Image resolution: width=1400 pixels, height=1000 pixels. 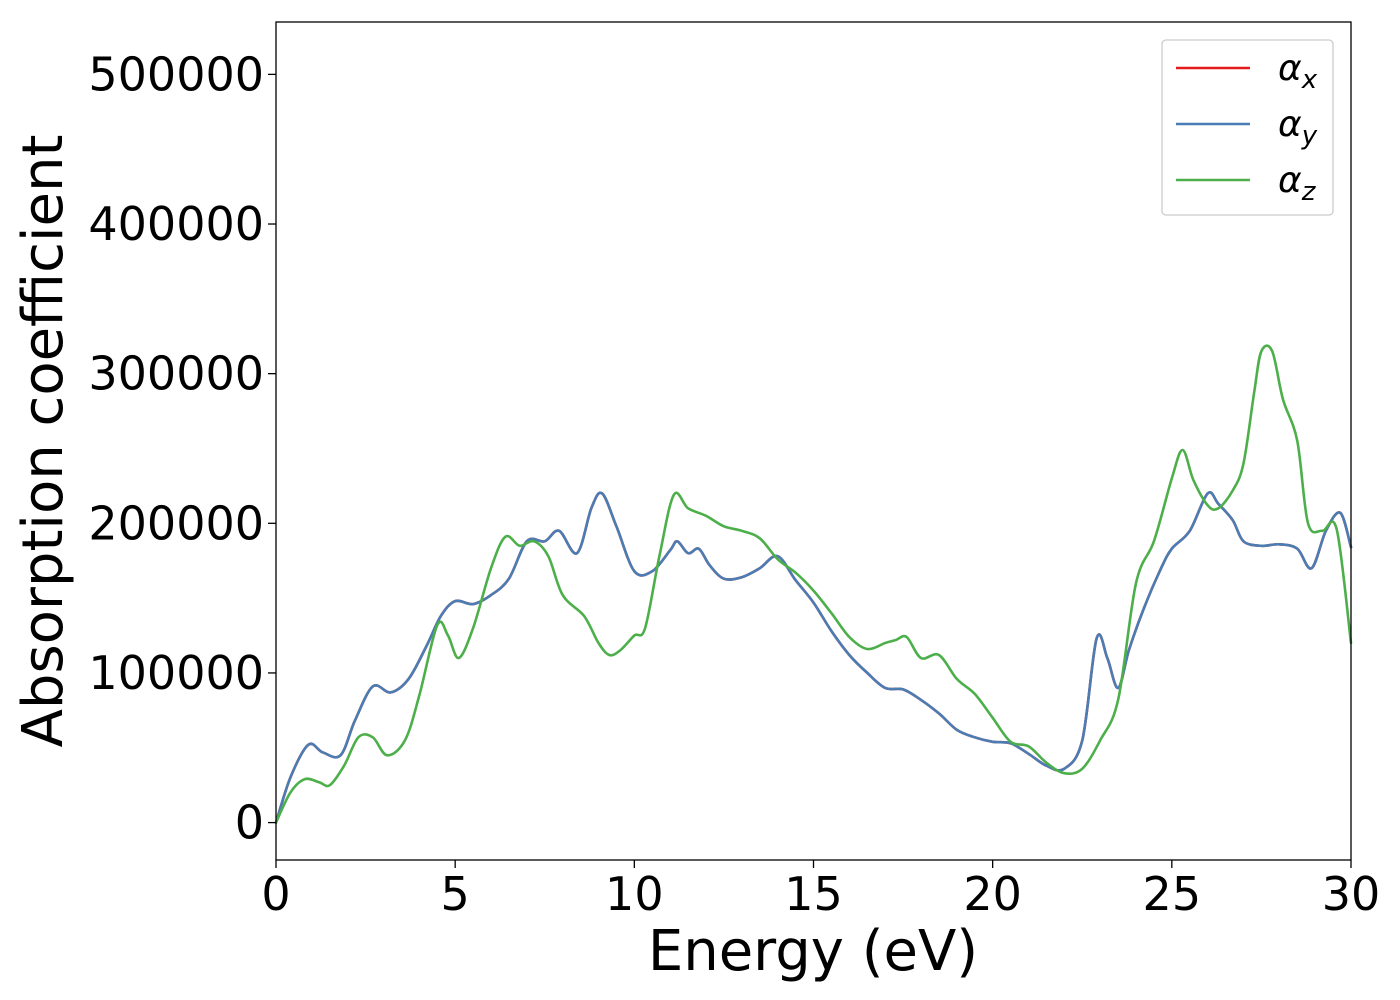 I want to click on x-tick-label: 10, so click(x=634, y=894).